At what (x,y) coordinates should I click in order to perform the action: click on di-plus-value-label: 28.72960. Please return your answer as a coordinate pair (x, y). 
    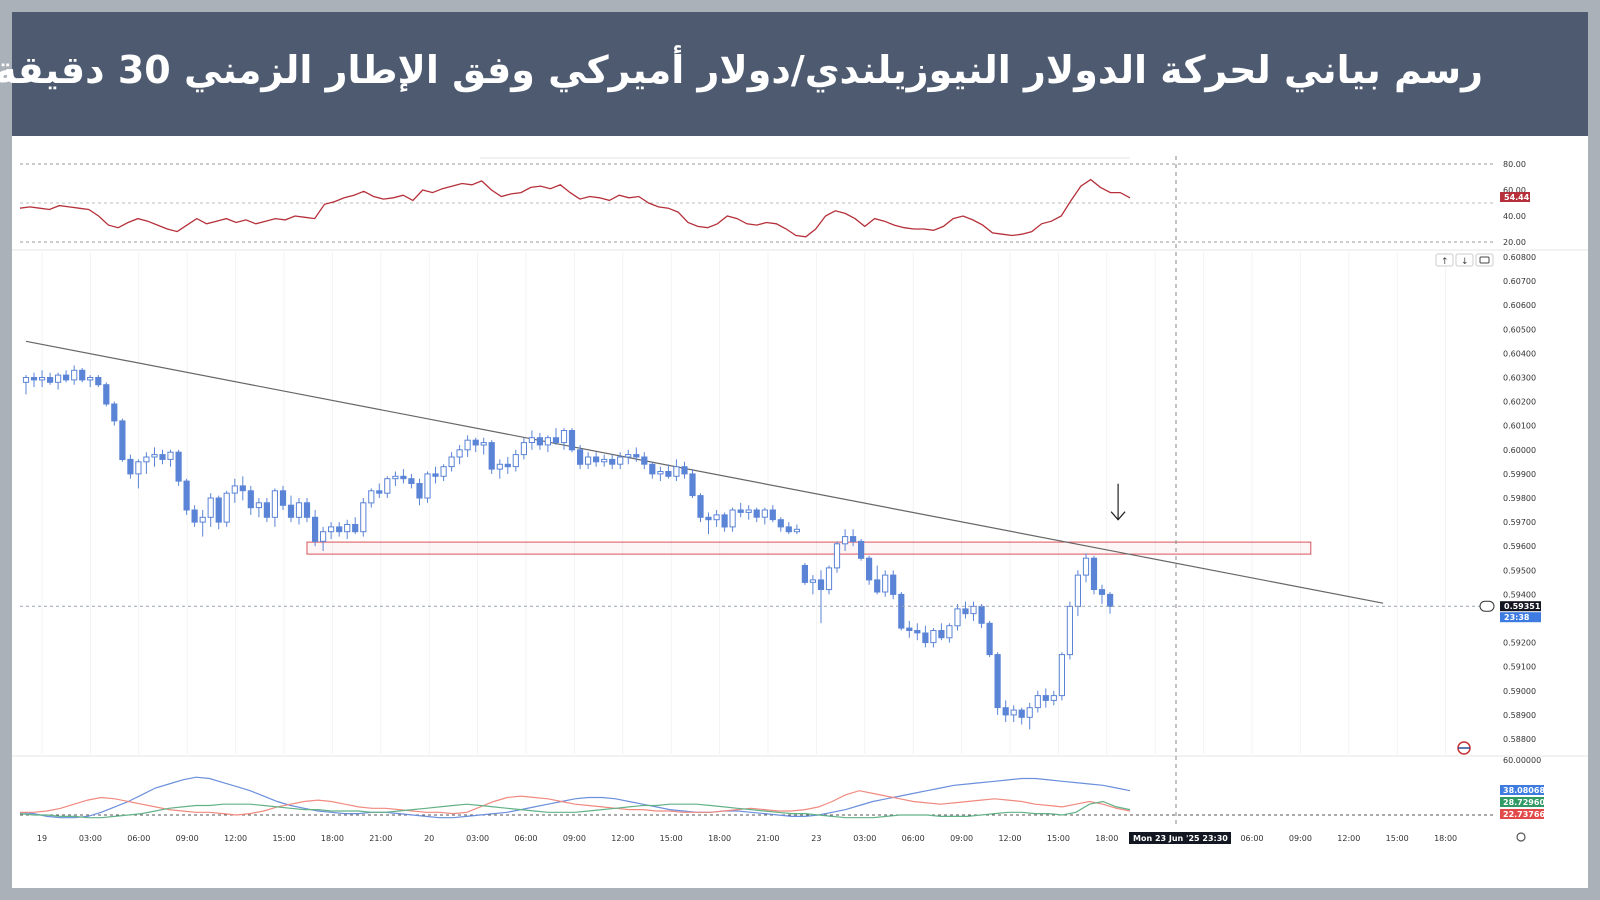
    Looking at the image, I should click on (1524, 802).